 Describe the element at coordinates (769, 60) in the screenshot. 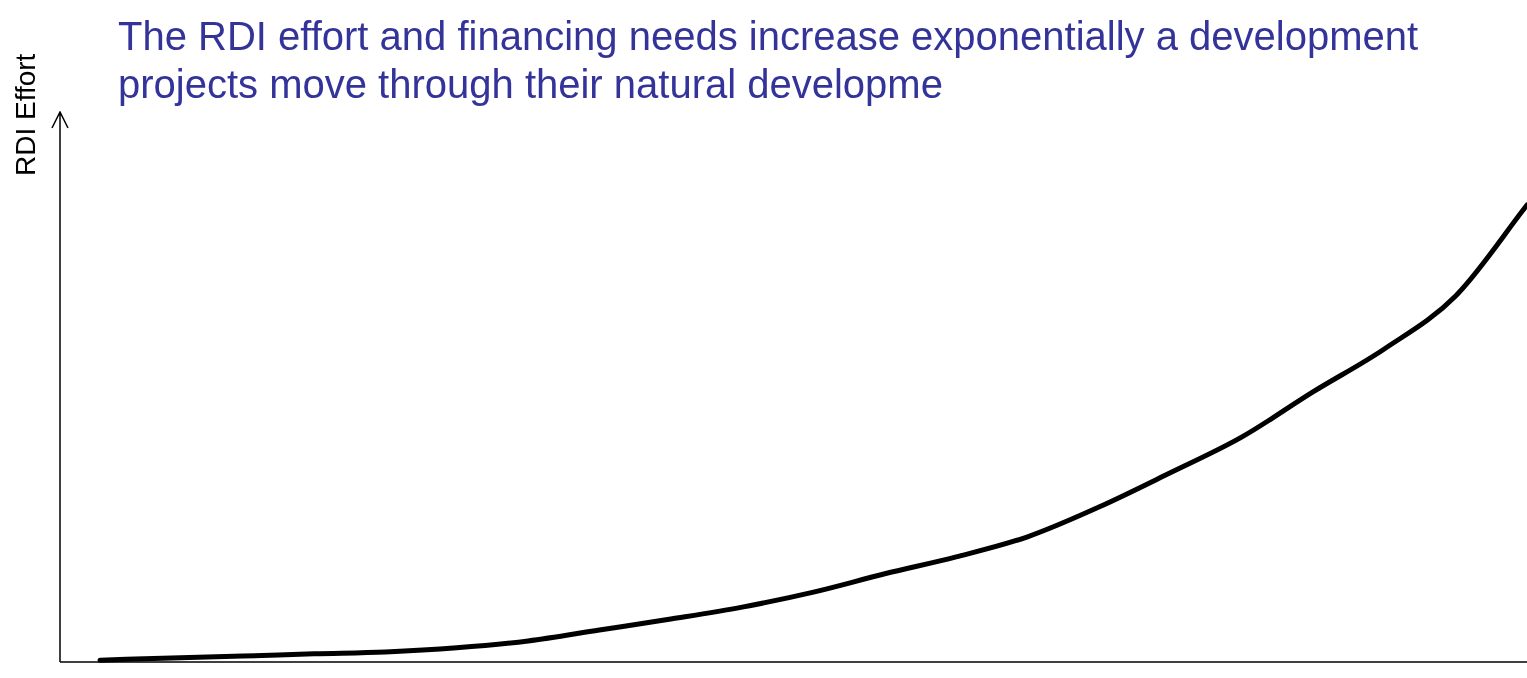

I see `chart-title: The RDI effort and financing needs increase exponentially a development projects move through their natural developme` at that location.